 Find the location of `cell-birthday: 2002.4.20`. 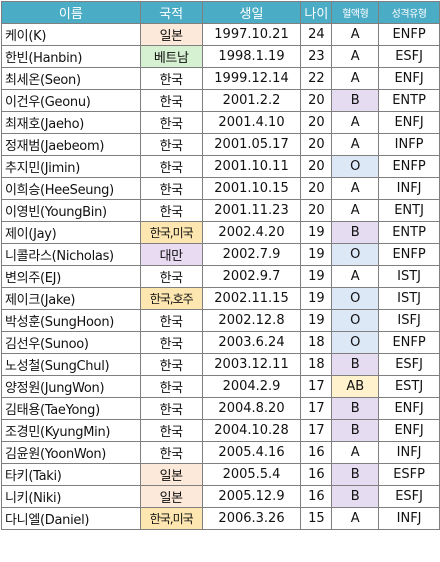

cell-birthday: 2002.4.20 is located at coordinates (251, 232).